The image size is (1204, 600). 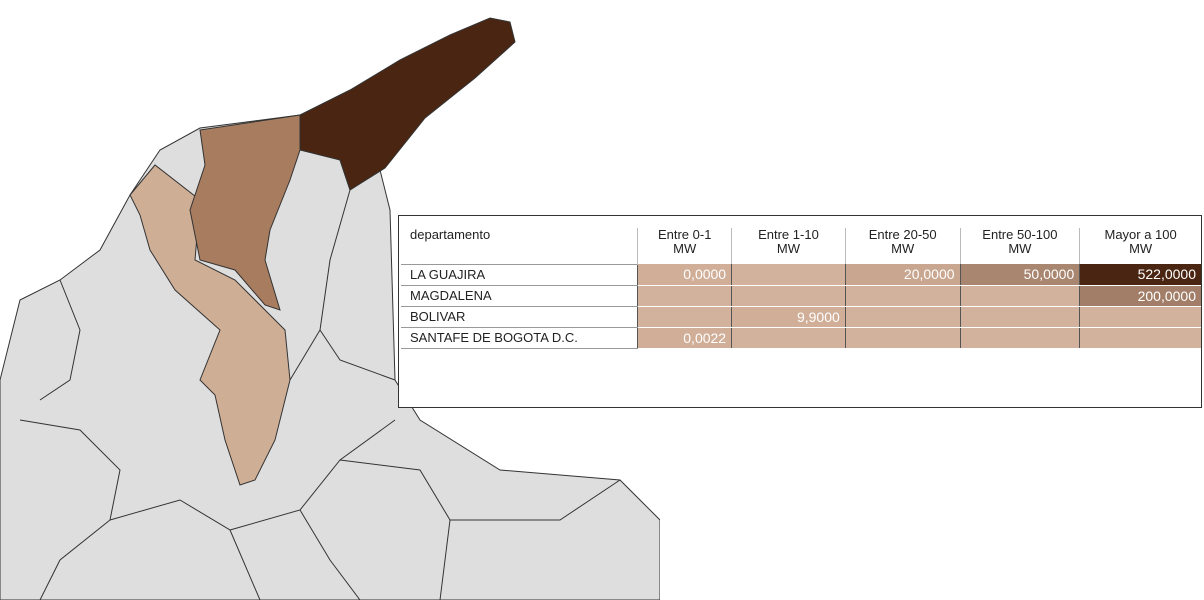 I want to click on table-row: LA GUAJIRA 0,0000 20,0000 50,0000 522,0000, so click(x=801, y=274).